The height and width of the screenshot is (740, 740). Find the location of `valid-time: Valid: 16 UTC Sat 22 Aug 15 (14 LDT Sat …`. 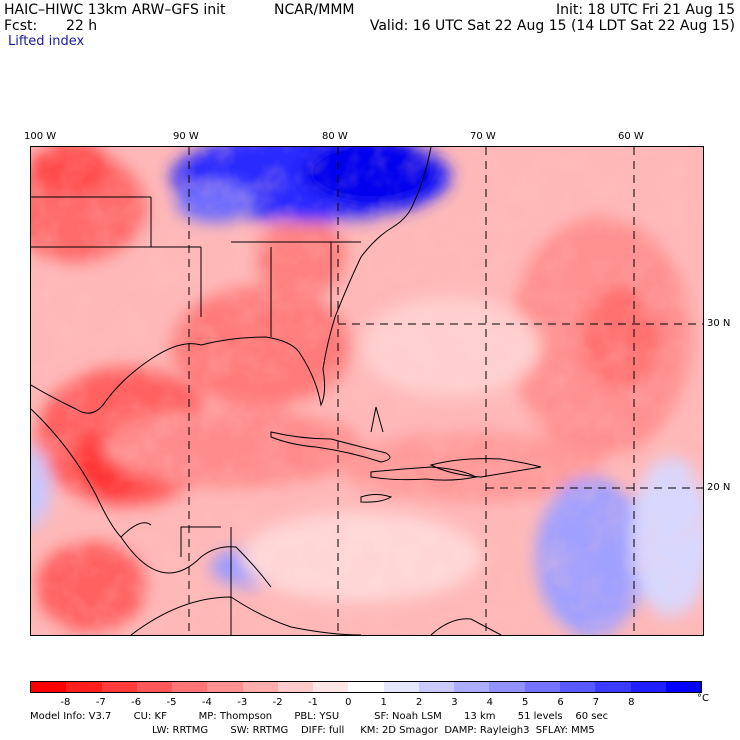

valid-time: Valid: 16 UTC Sat 22 Aug 15 (14 LDT Sat … is located at coordinates (552, 26).